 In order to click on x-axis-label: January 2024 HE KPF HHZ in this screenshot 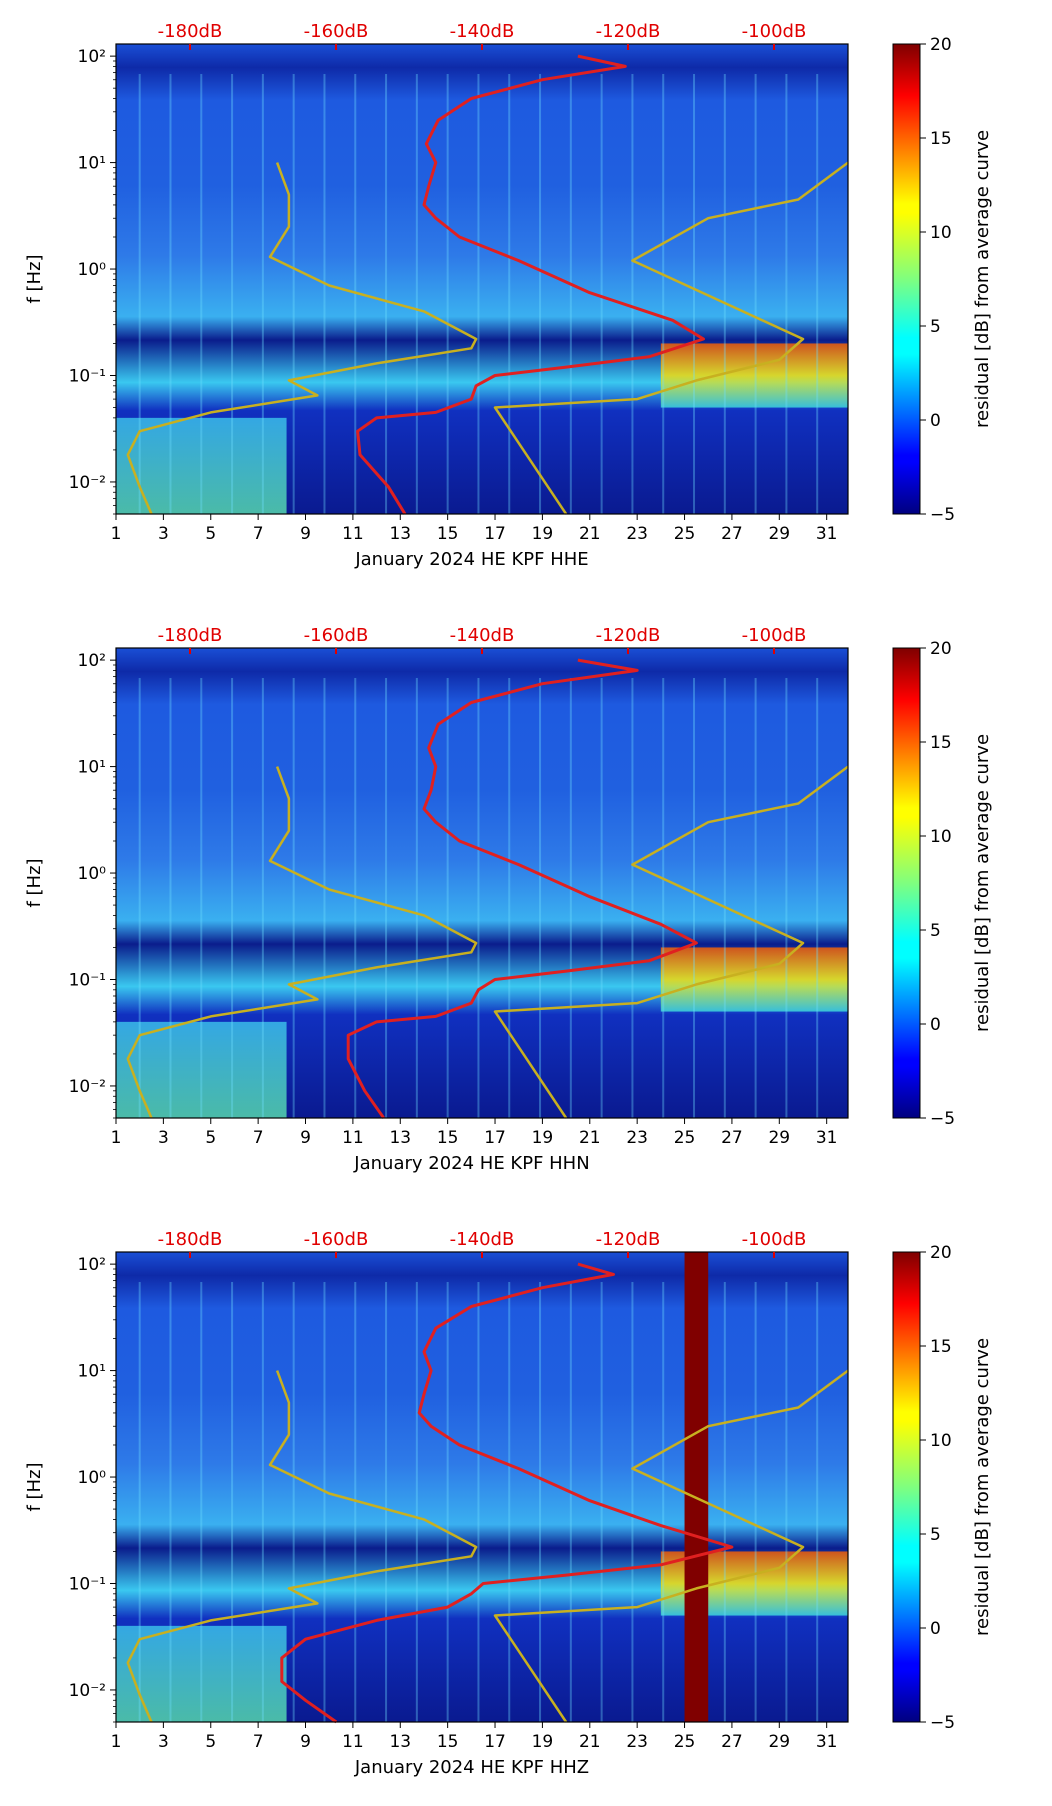, I will do `click(471, 1767)`.